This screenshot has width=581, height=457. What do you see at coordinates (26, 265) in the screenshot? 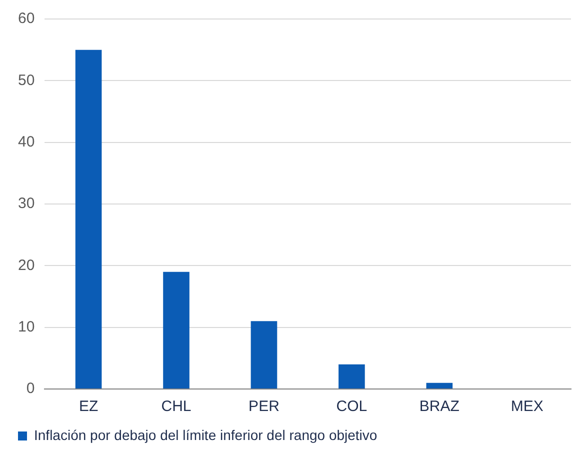
I see `y-tick-label: 20` at bounding box center [26, 265].